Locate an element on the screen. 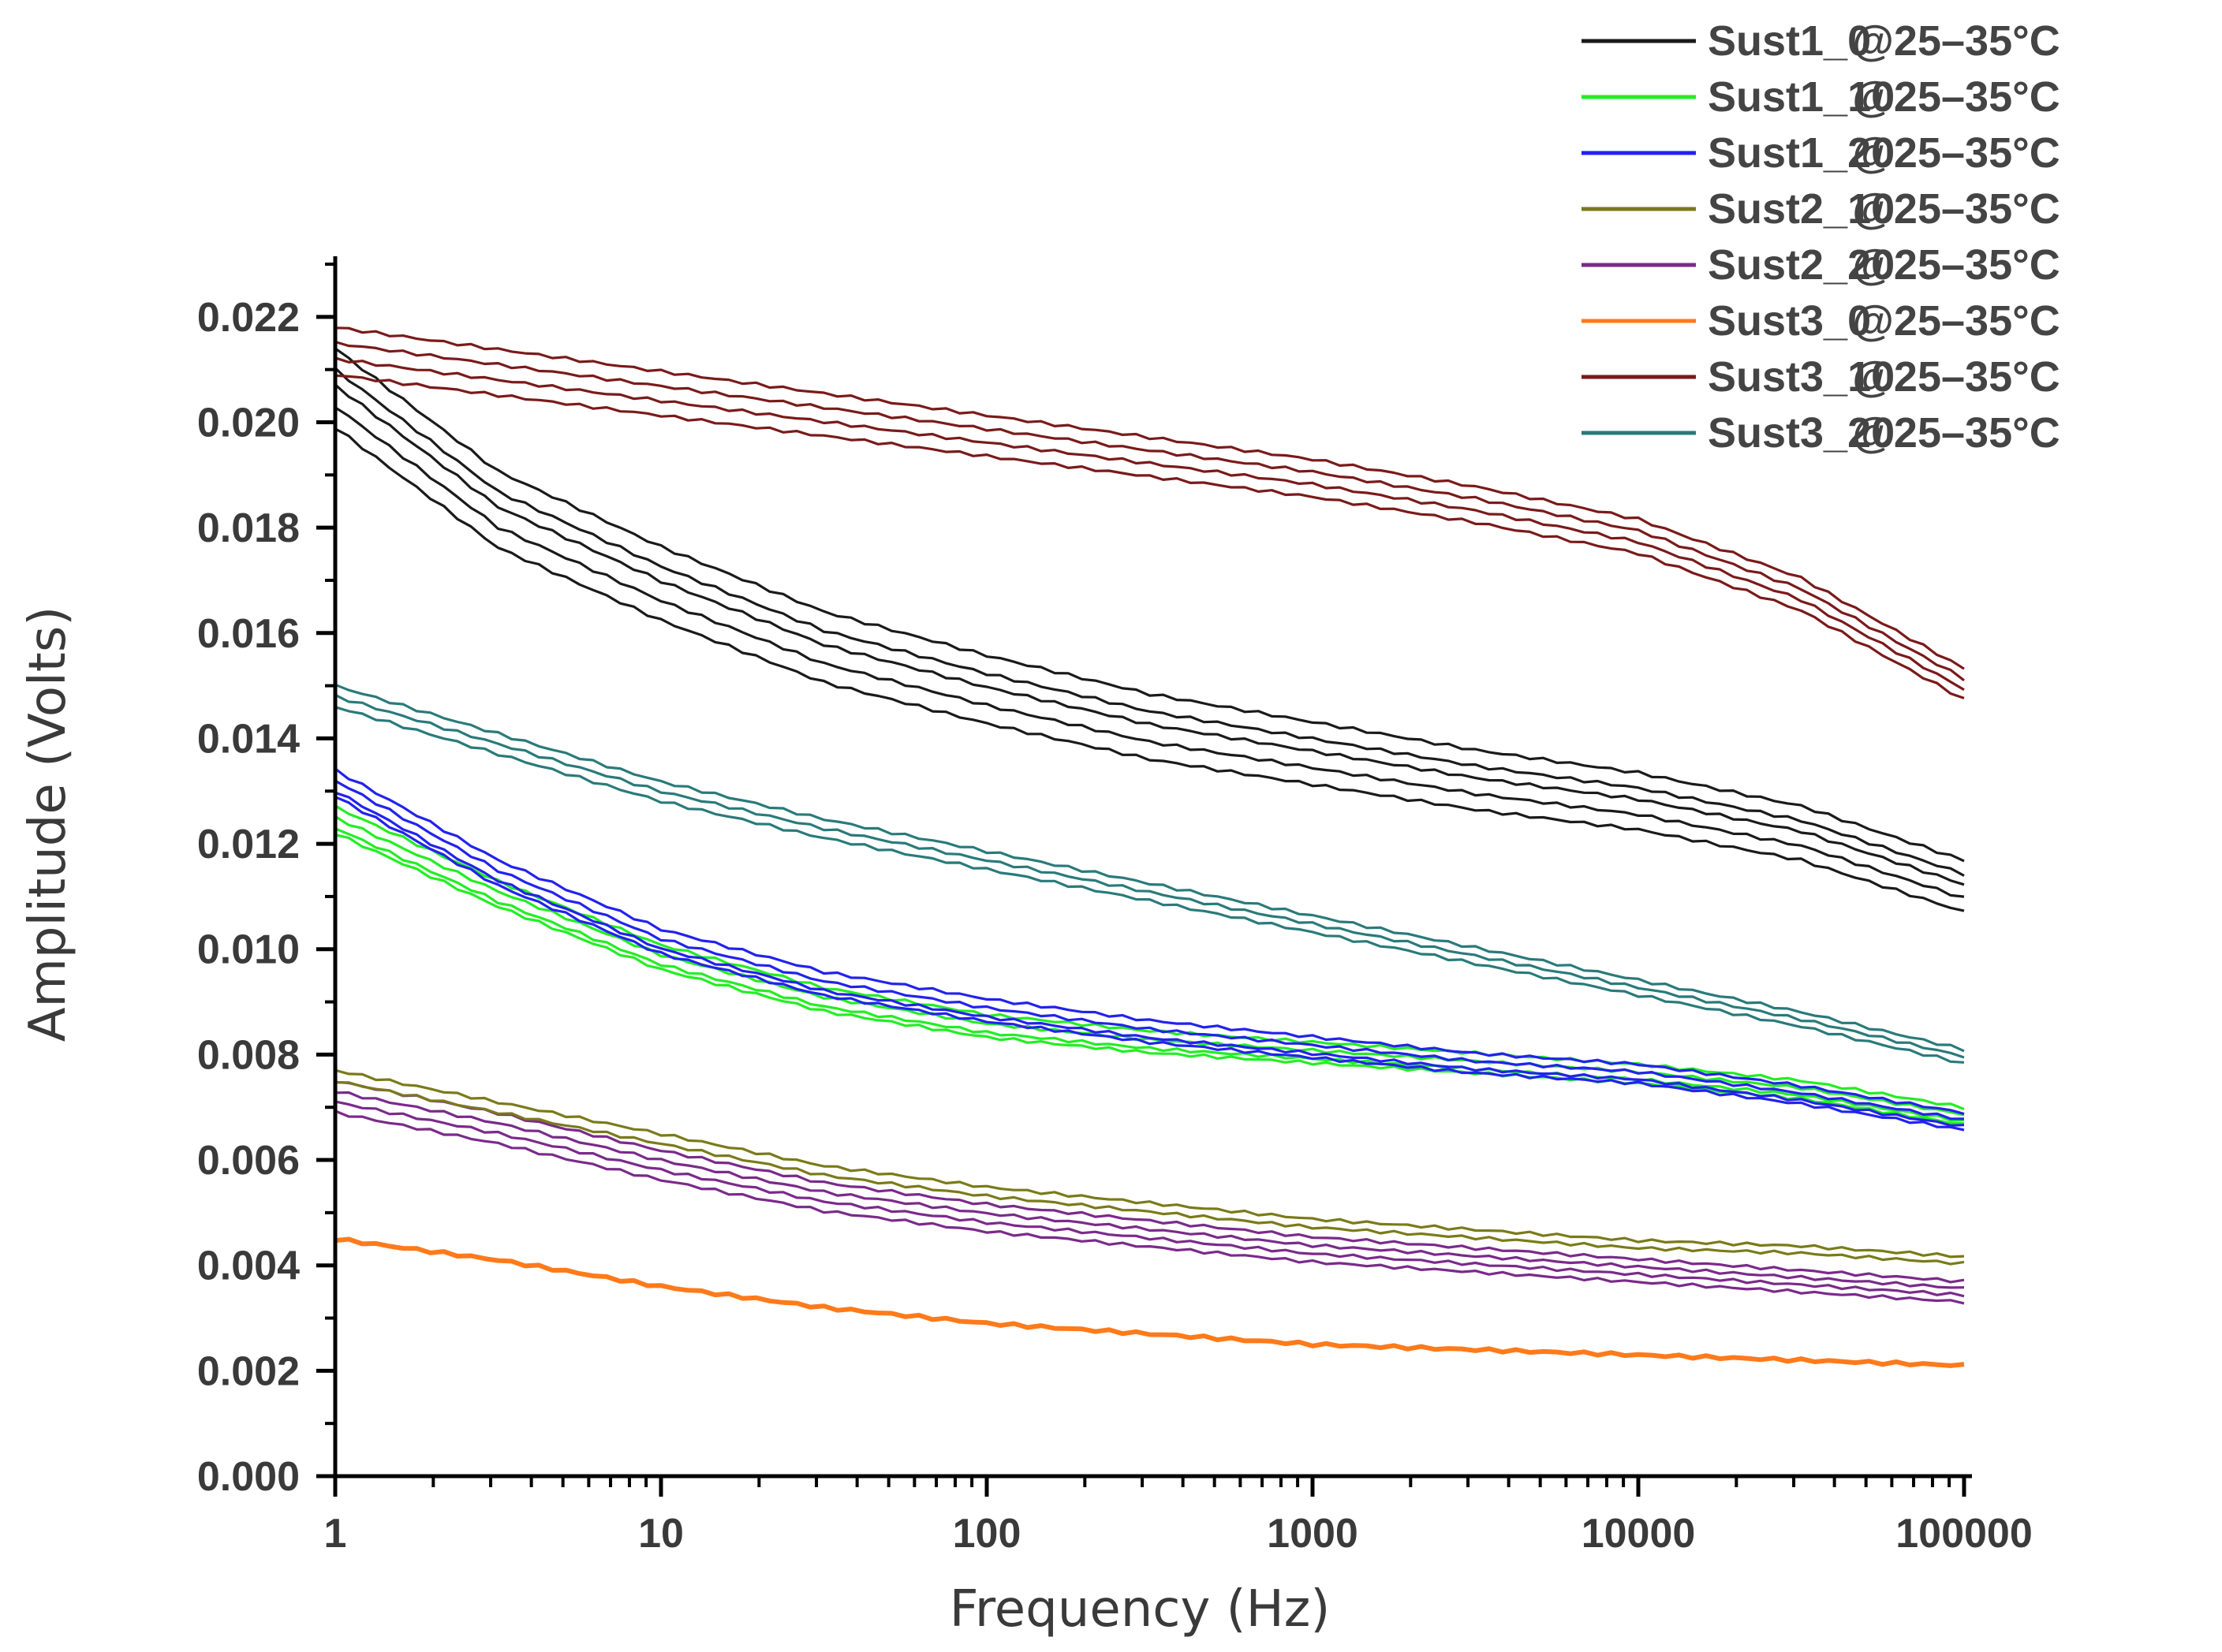  legend-item-Sust3_20: Sust3_20@25–35°C is located at coordinates (1821, 433).